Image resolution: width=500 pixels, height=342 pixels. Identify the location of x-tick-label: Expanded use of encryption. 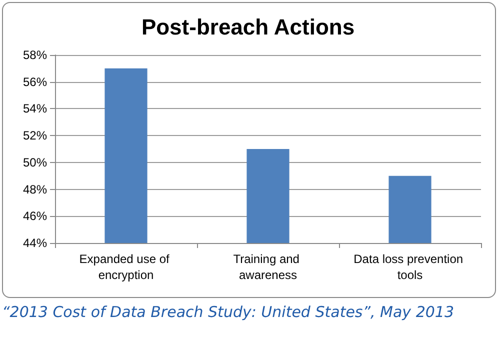
(126, 267).